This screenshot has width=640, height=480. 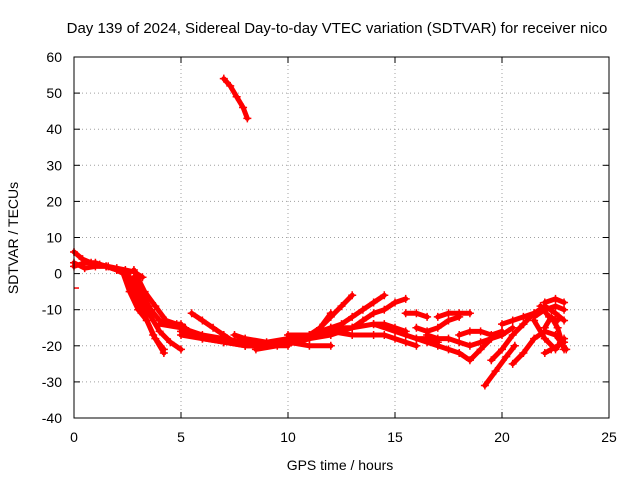 What do you see at coordinates (609, 437) in the screenshot?
I see `x-tick-label-5: 25` at bounding box center [609, 437].